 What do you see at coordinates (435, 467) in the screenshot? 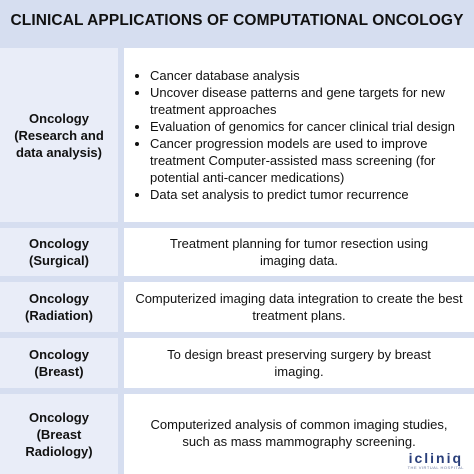
I see `logo-tagline: THE VIRTUAL HOSPITAL` at bounding box center [435, 467].